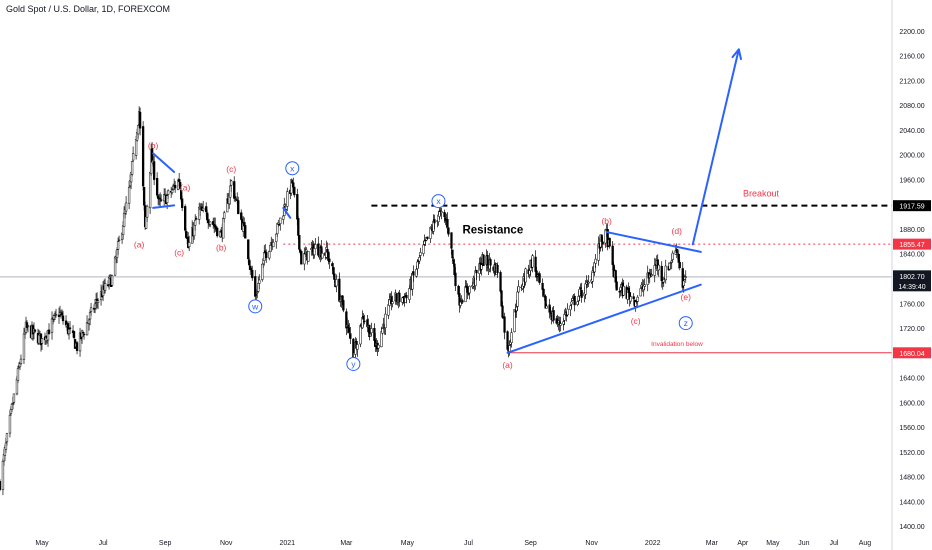 This screenshot has height=550, width=932. I want to click on triangle-resistance, so click(653, 242).